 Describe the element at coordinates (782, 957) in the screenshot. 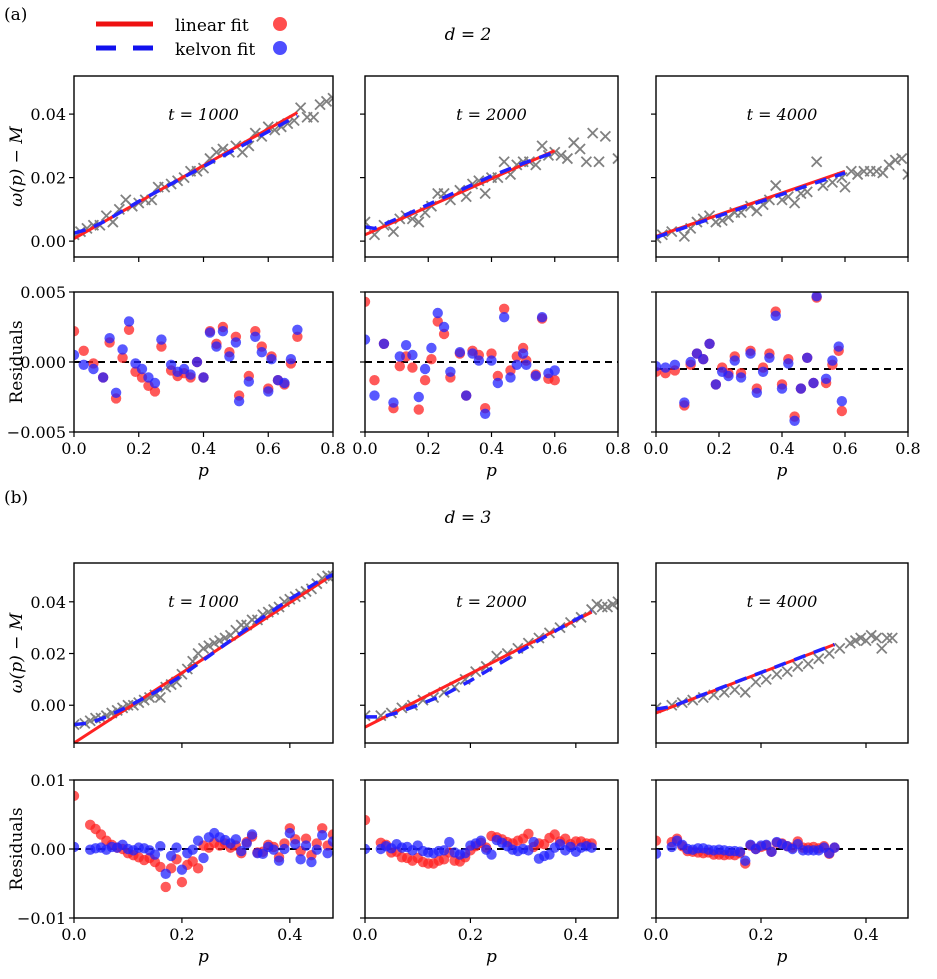

I see `x-axis-label: p` at that location.